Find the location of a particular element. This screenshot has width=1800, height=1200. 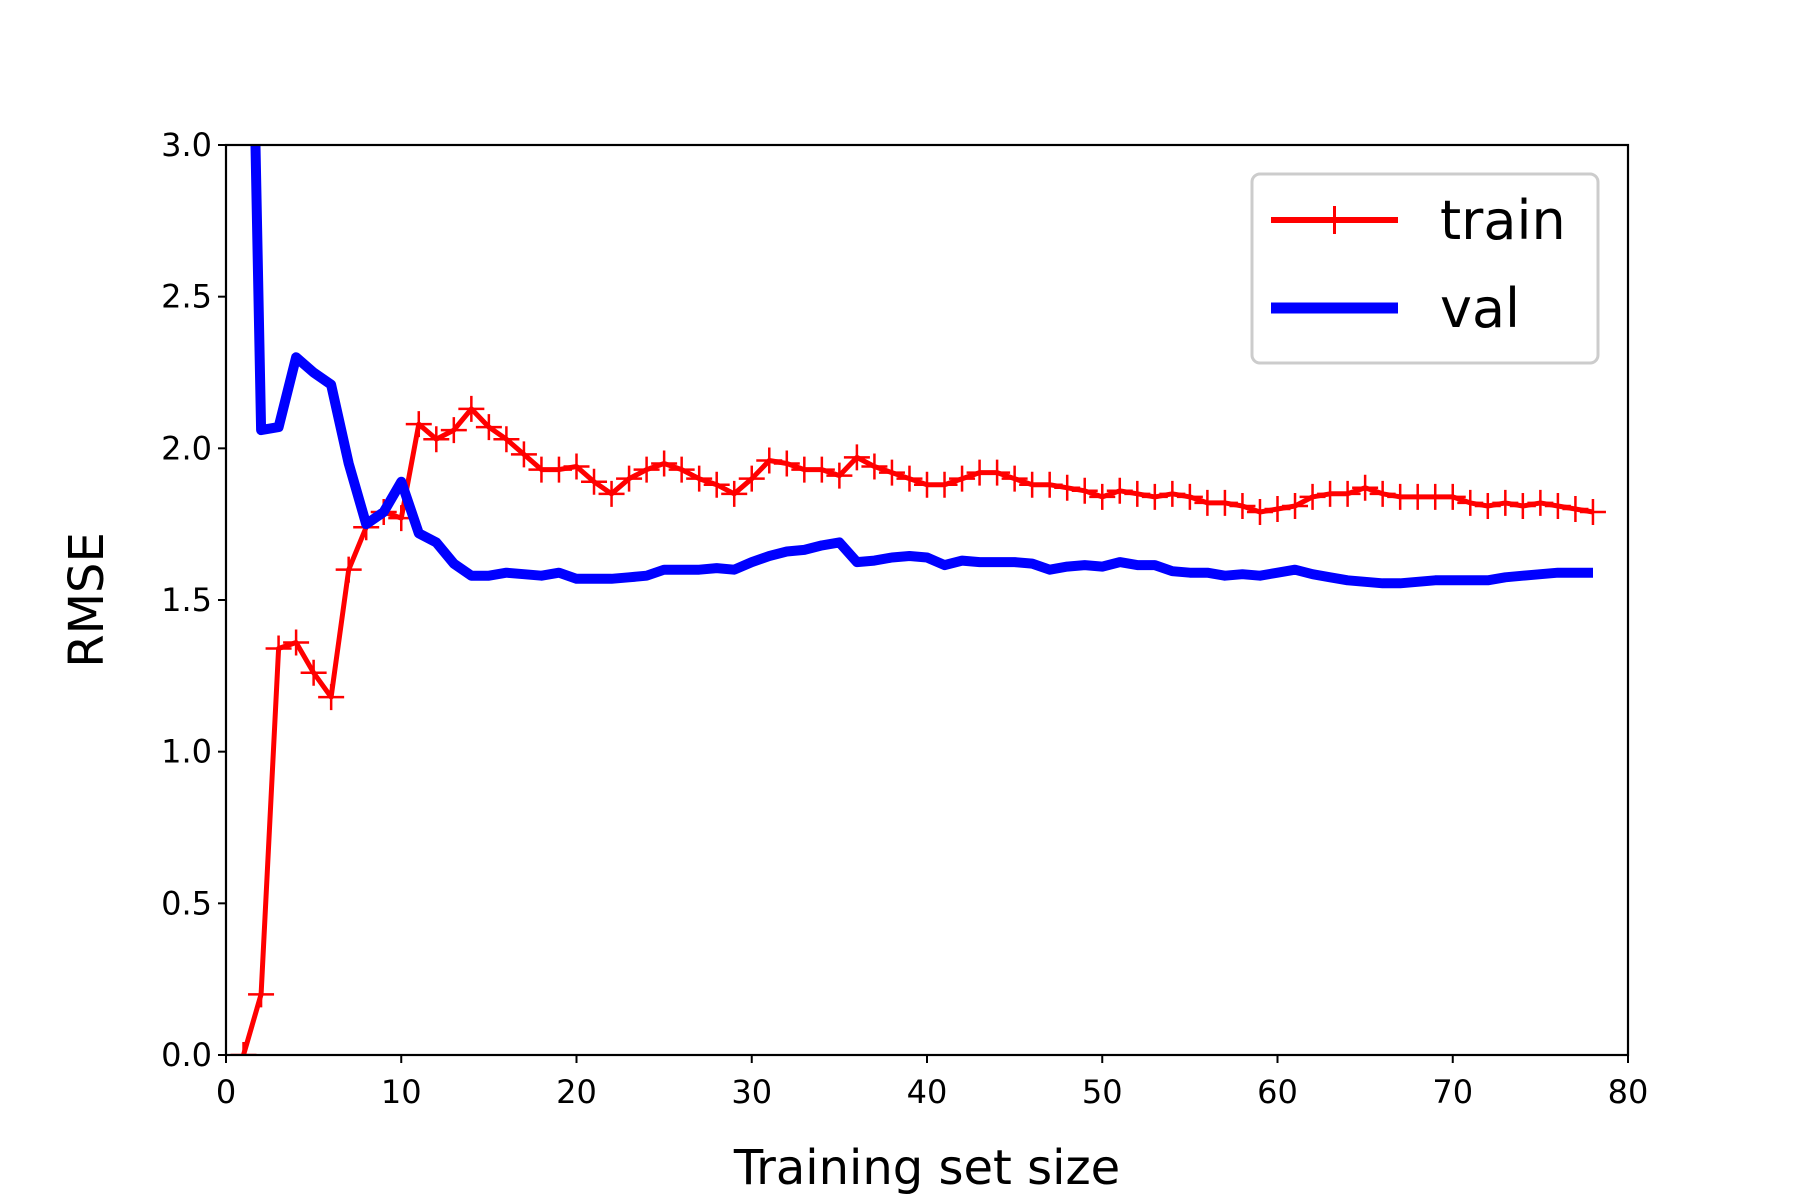

legend: train val is located at coordinates (1425, 268).